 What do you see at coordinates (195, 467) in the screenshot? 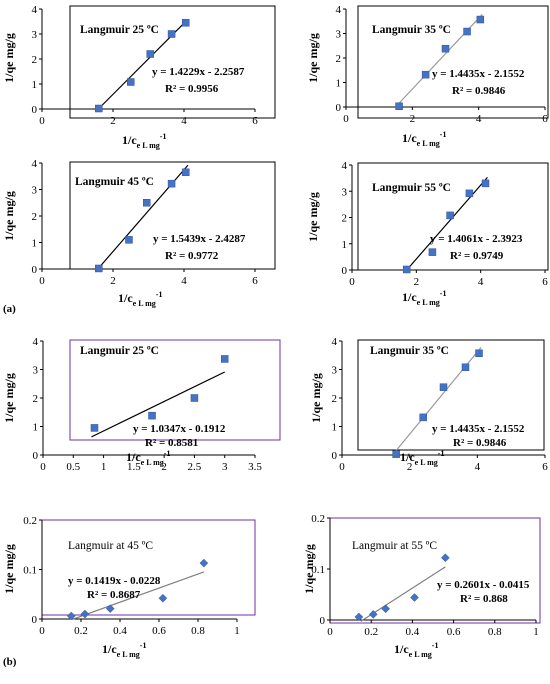
I see `x-tick-label: 2.5` at bounding box center [195, 467].